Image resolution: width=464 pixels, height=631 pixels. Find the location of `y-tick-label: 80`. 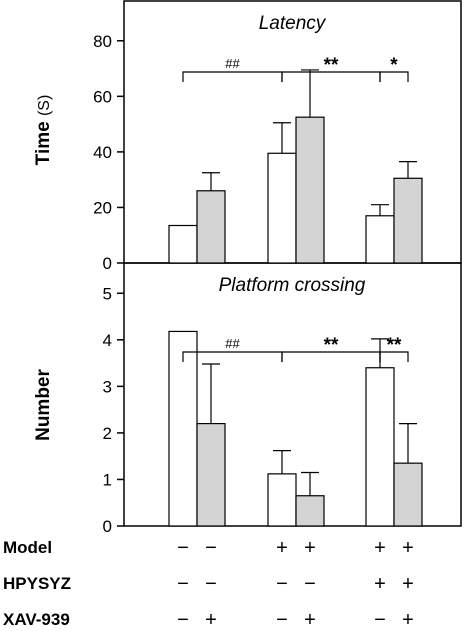

y-tick-label: 80 is located at coordinates (102, 41).